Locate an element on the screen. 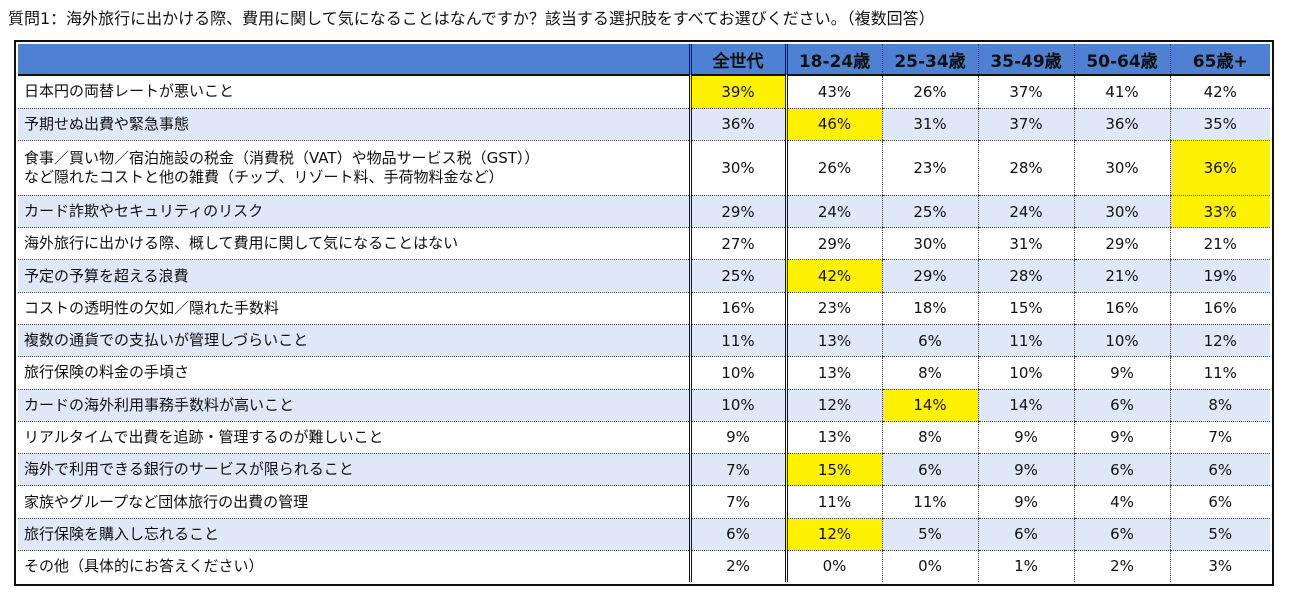  header-age-50-64: 50-64歳 is located at coordinates (1121, 60).